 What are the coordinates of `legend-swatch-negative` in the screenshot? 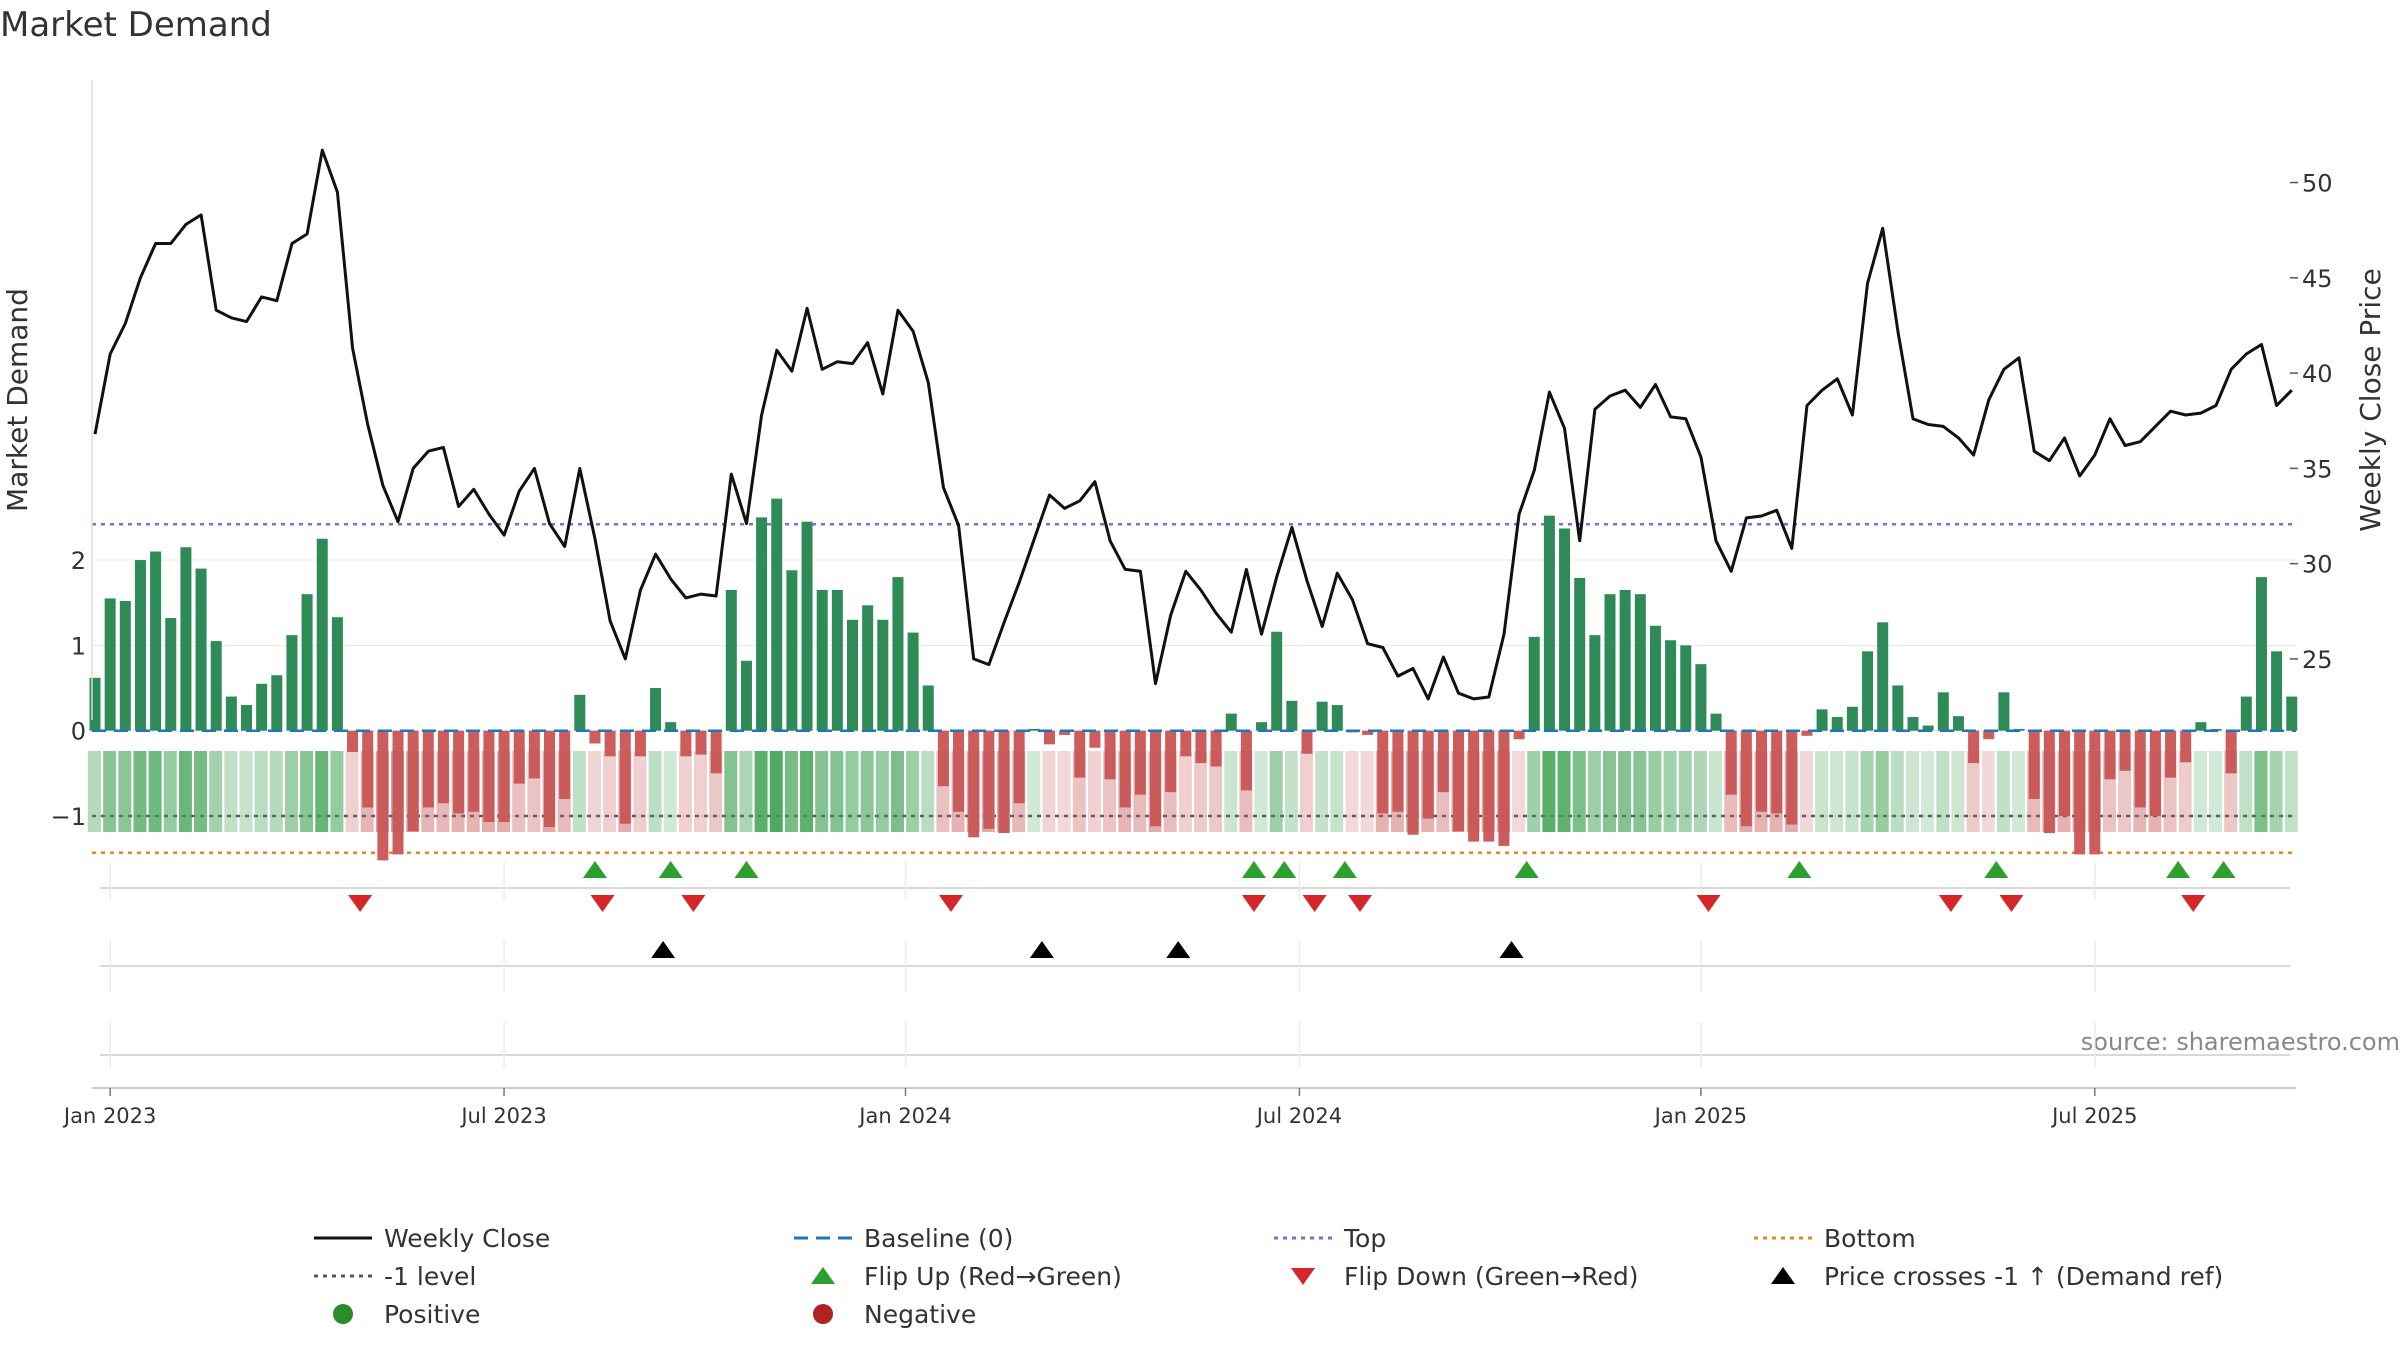 It's located at (823, 1314).